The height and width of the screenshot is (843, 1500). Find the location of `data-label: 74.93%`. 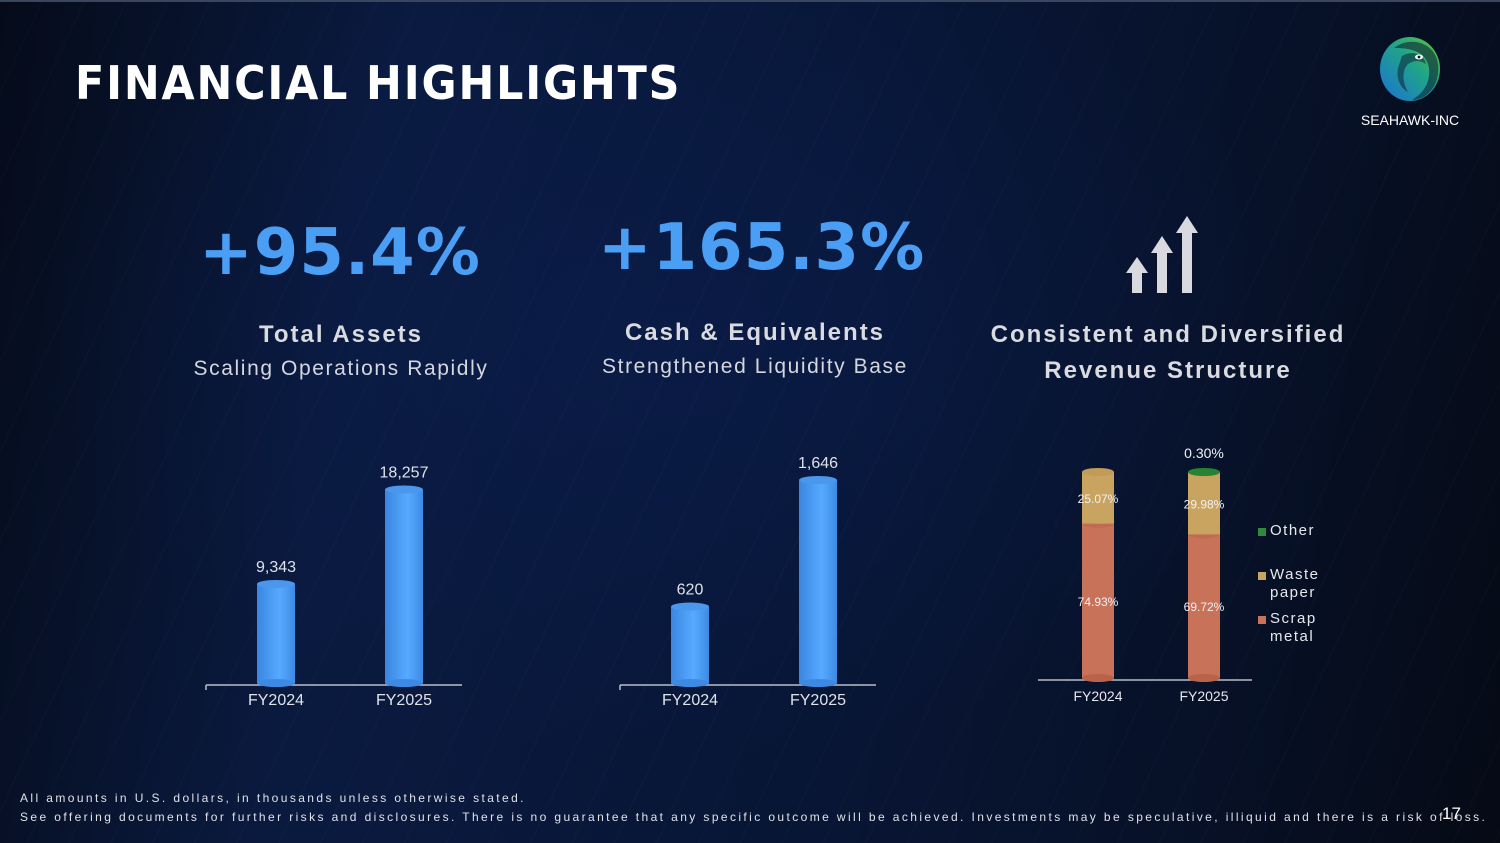

data-label: 74.93% is located at coordinates (1098, 602).